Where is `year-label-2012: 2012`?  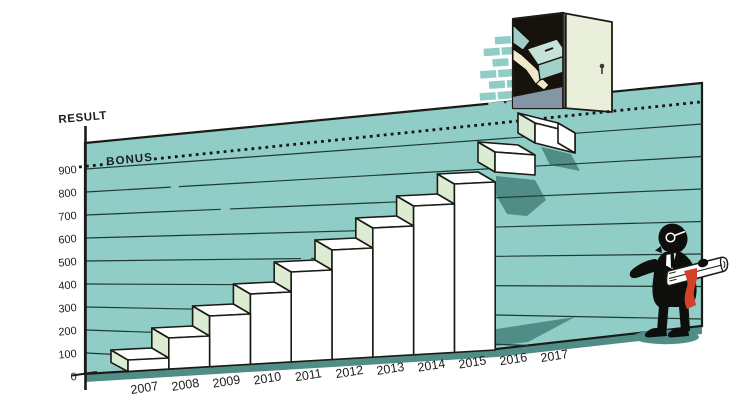
year-label-2012: 2012 is located at coordinates (350, 372).